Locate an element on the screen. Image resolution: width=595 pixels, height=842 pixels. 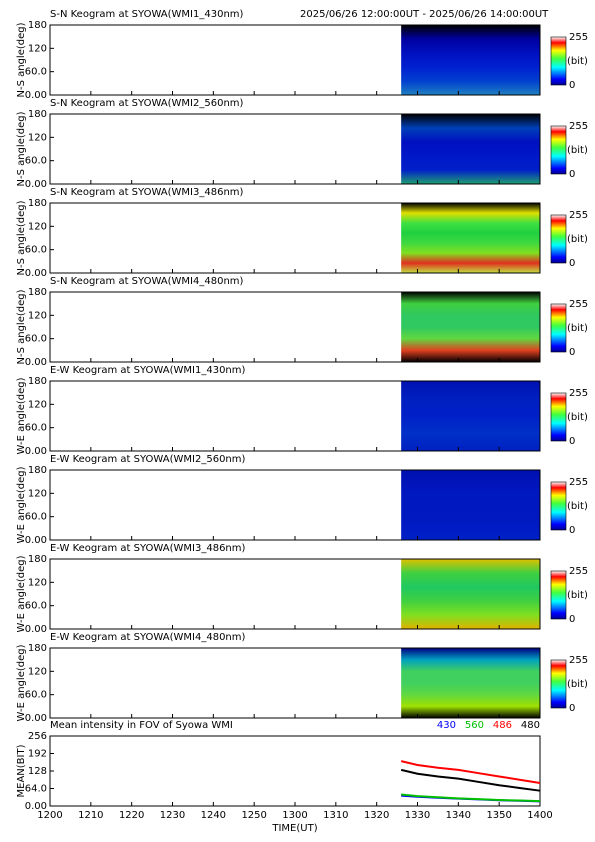
x-tick-label: 1400 is located at coordinates (539, 815).